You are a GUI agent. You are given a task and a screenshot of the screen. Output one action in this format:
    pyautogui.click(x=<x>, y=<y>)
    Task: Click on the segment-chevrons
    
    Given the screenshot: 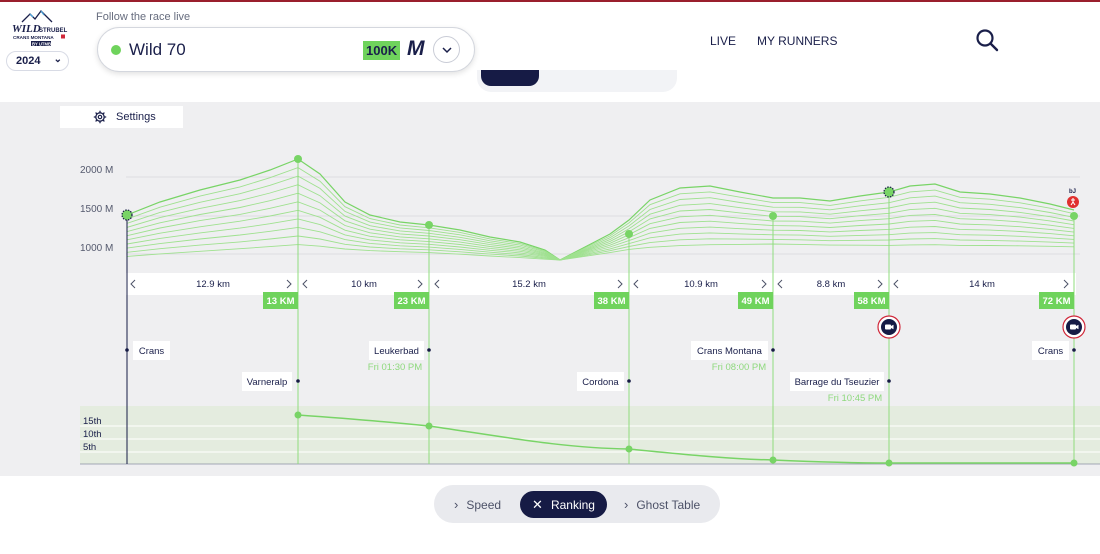 What is the action you would take?
    pyautogui.click(x=599, y=284)
    